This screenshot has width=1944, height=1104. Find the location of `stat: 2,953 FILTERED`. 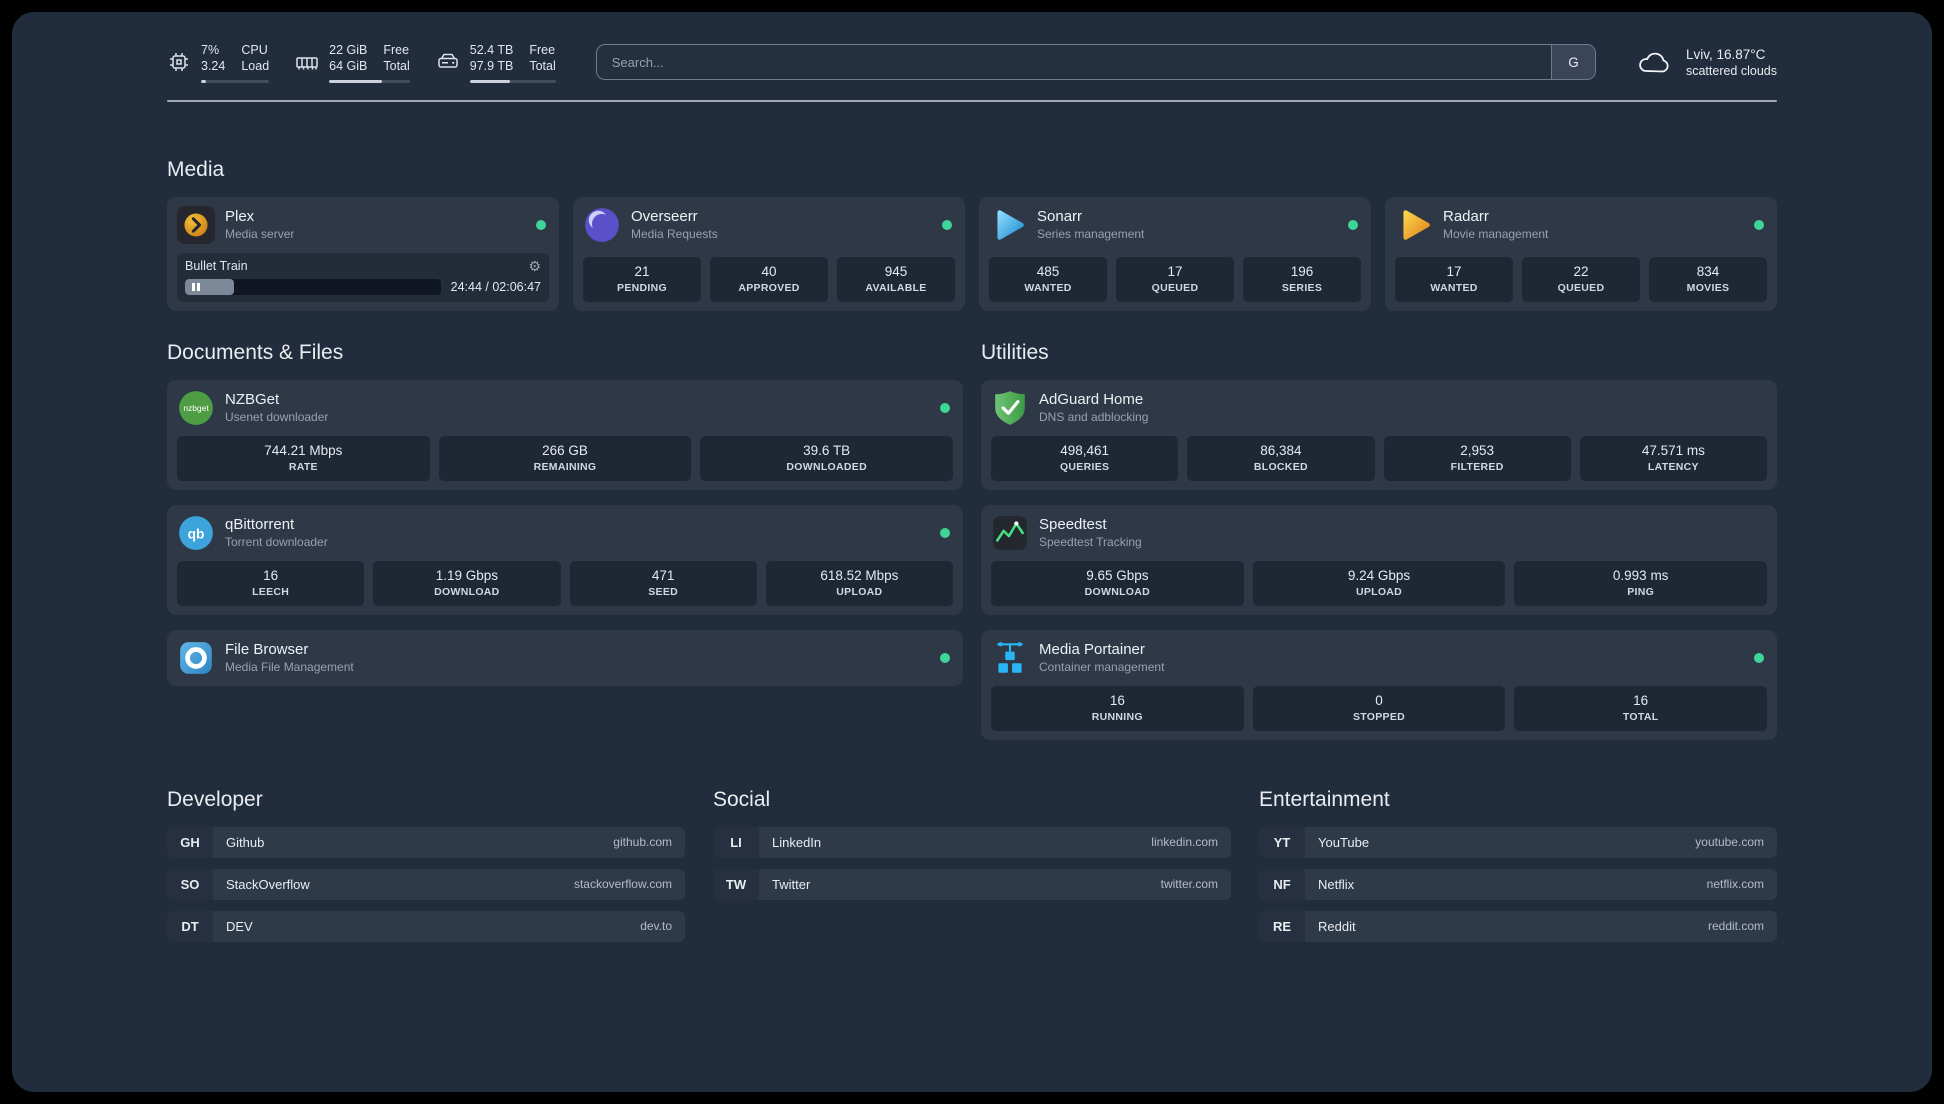

stat: 2,953 FILTERED is located at coordinates (1477, 458).